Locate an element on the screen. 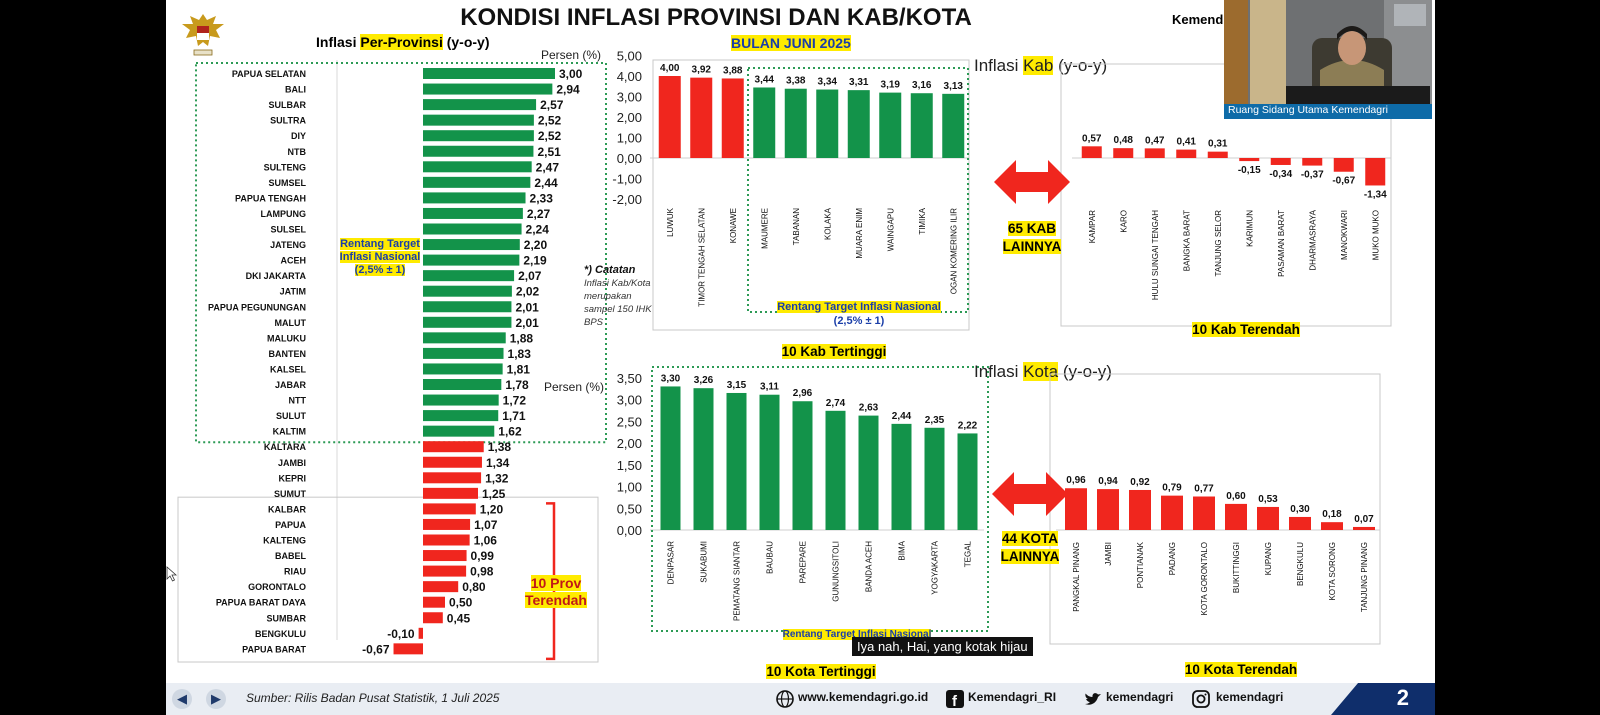 This screenshot has height=715, width=1600. kab-low-category-label: HULU SUNGAI TENGAH is located at coordinates (1155, 255).